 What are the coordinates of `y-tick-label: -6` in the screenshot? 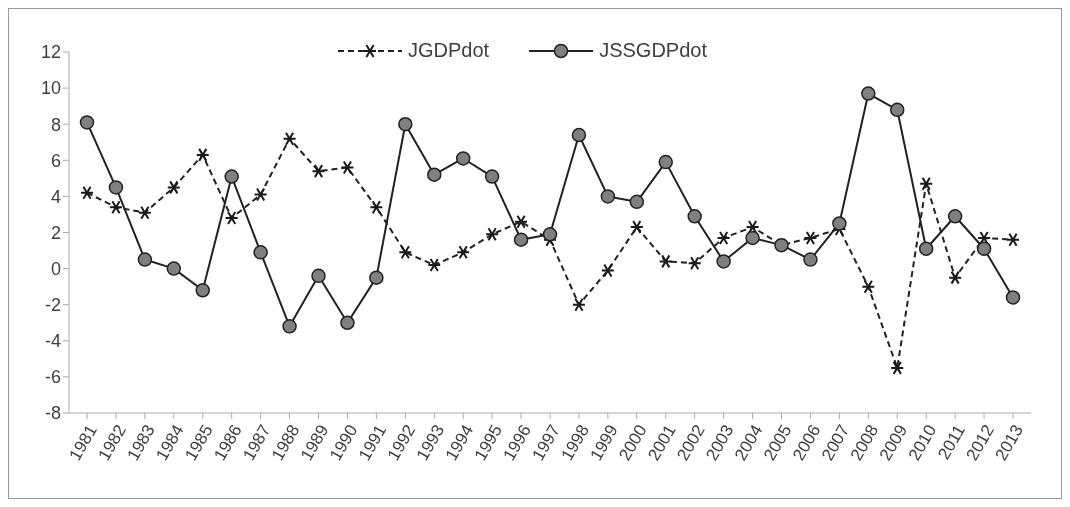 It's located at (52, 377).